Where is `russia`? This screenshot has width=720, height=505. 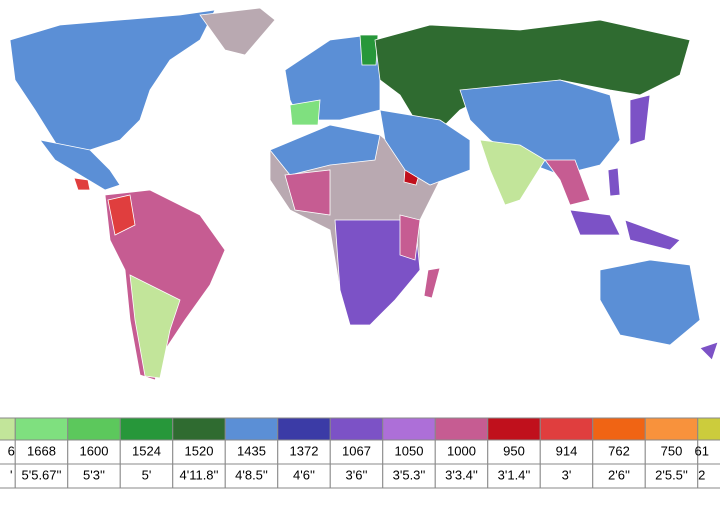 russia is located at coordinates (532, 75).